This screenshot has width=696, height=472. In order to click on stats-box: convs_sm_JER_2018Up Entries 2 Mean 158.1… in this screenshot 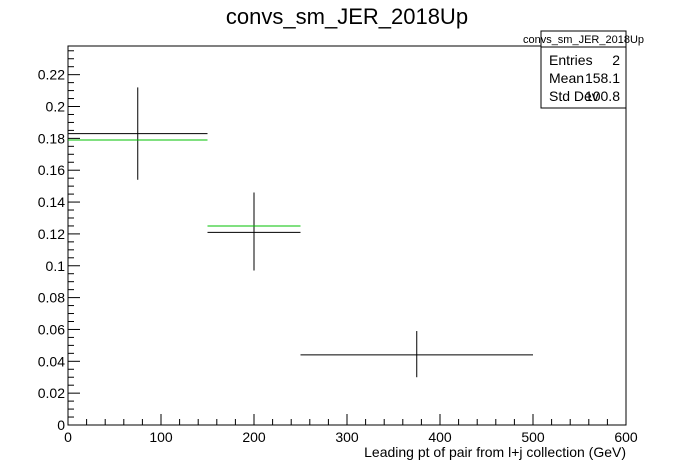, I will do `click(583, 69)`.